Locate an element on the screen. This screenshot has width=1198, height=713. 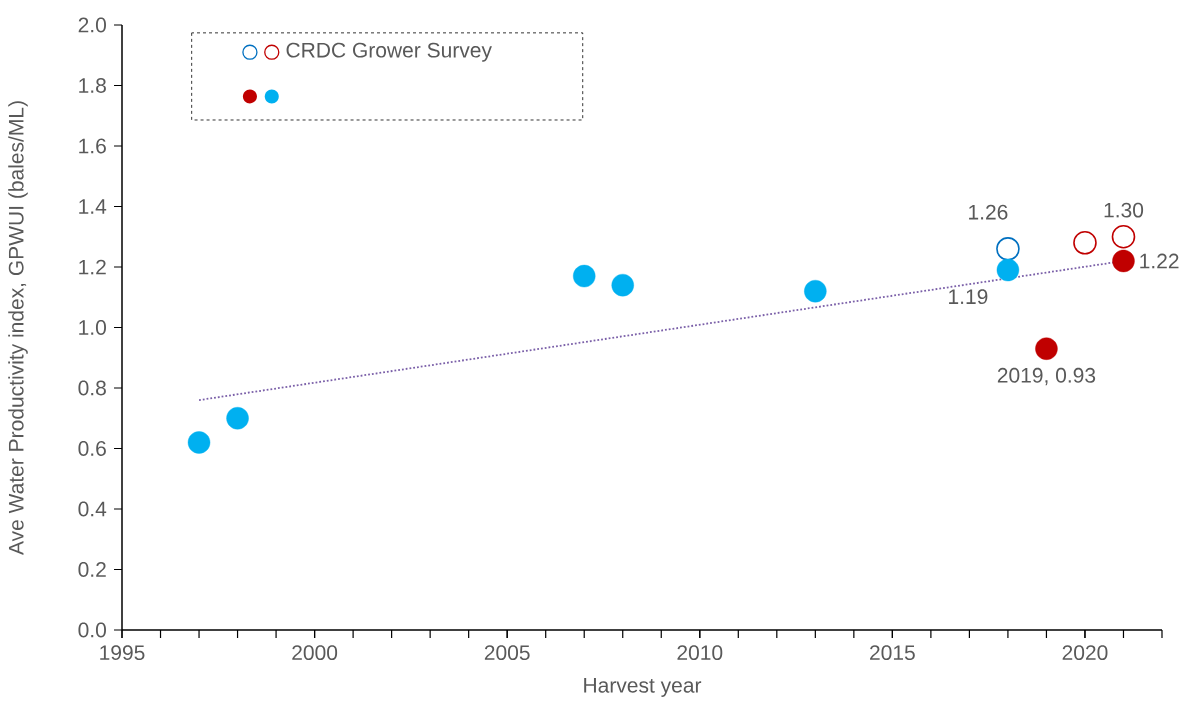
y-tick-label: 0.4 is located at coordinates (92, 509).